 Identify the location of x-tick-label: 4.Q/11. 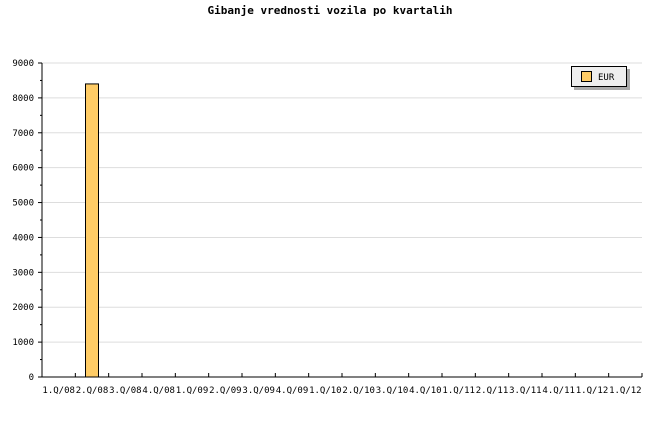
(558, 391).